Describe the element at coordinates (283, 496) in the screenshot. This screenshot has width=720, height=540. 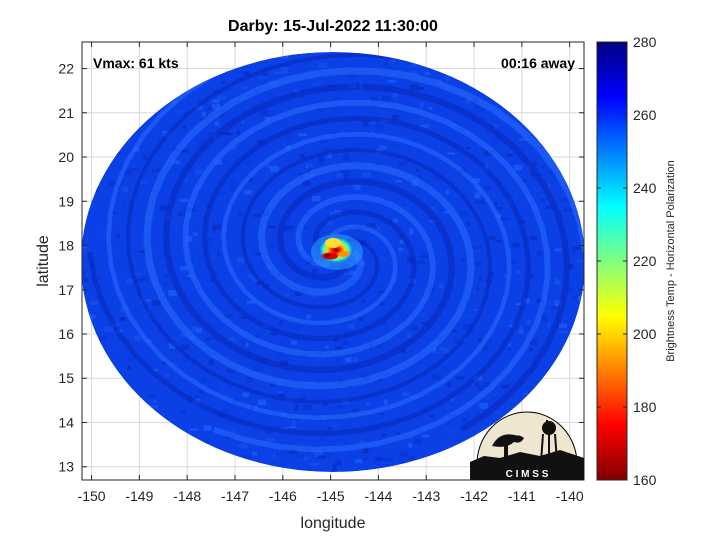
I see `x-tick-label: -146` at that location.